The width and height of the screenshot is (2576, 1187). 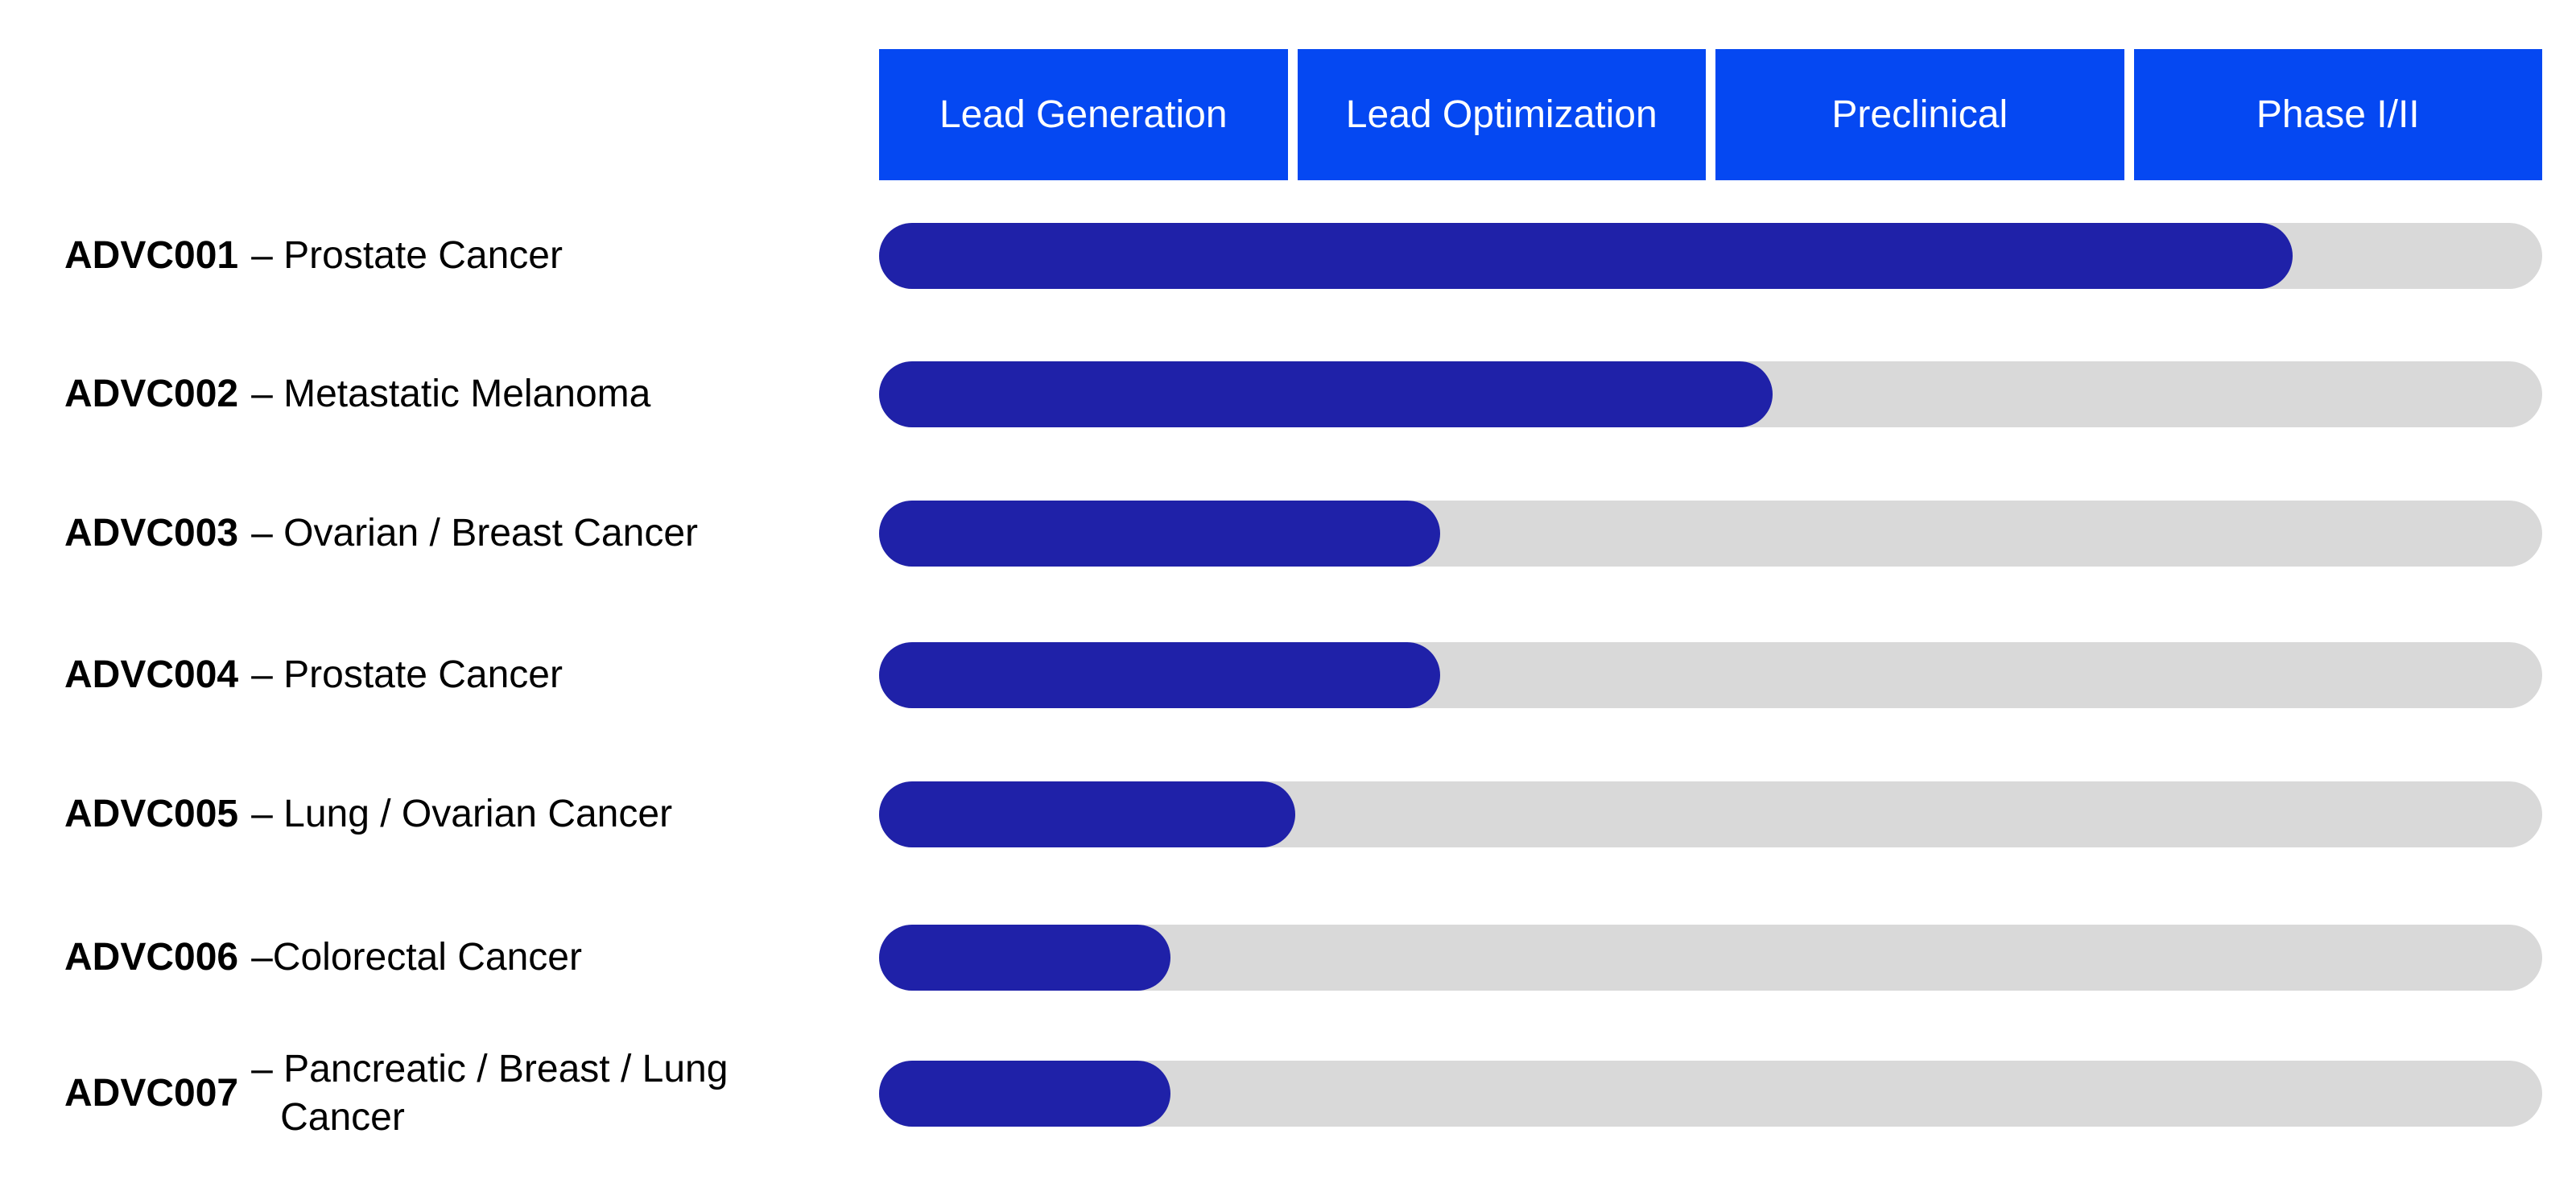 What do you see at coordinates (1501, 115) in the screenshot?
I see `phase-header: Lead Optimization` at bounding box center [1501, 115].